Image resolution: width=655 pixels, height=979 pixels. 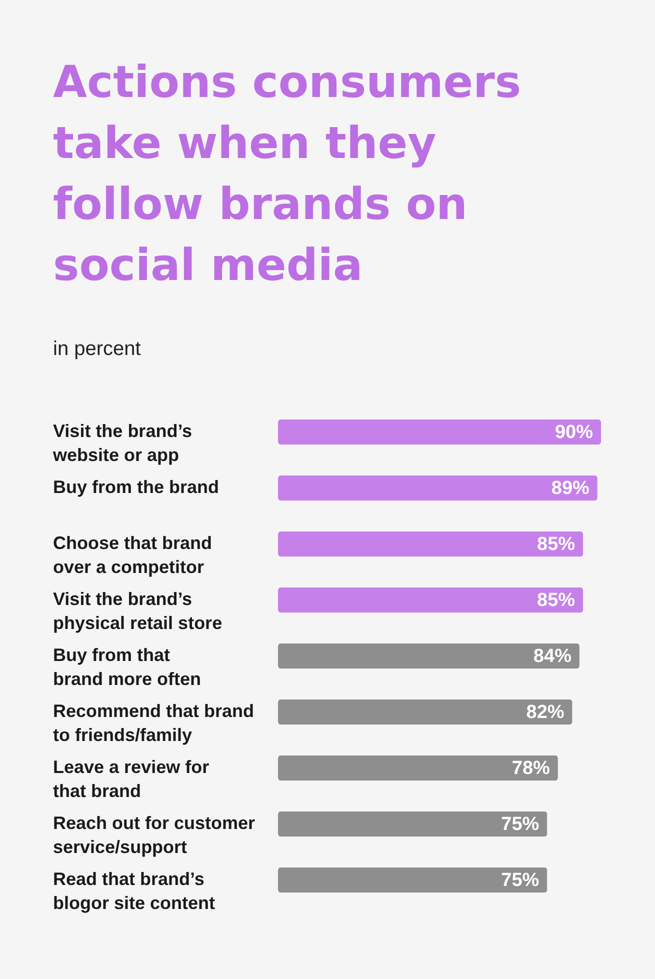 What do you see at coordinates (136, 487) in the screenshot?
I see `y-tick-label: Buy from the brand` at bounding box center [136, 487].